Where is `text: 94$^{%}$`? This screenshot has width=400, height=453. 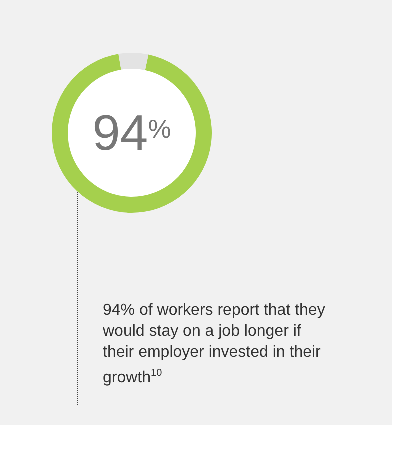 text: 94$^{%}$ is located at coordinates (132, 133).